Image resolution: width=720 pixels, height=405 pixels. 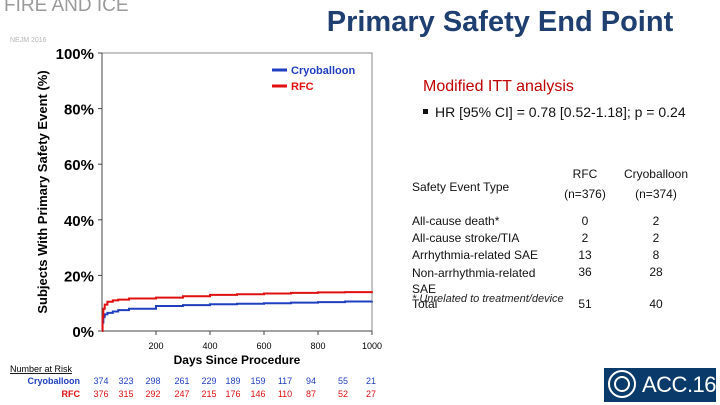 What do you see at coordinates (585, 184) in the screenshot?
I see `table-header-rfc: RFC (n=376)` at bounding box center [585, 184].